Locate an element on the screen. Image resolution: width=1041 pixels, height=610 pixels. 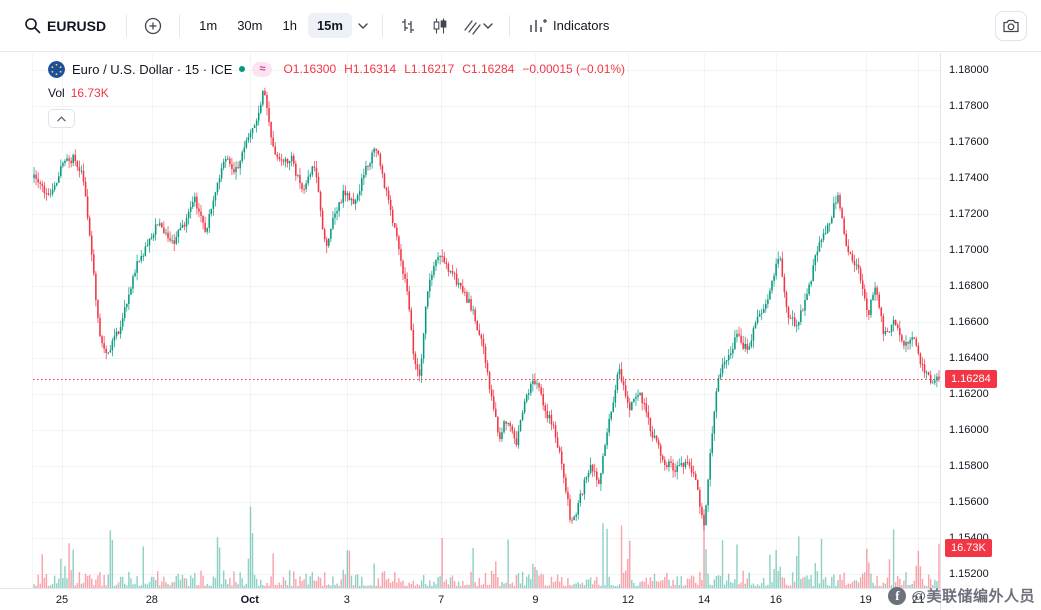
last-price-badge: 1.16284 is located at coordinates (971, 378).